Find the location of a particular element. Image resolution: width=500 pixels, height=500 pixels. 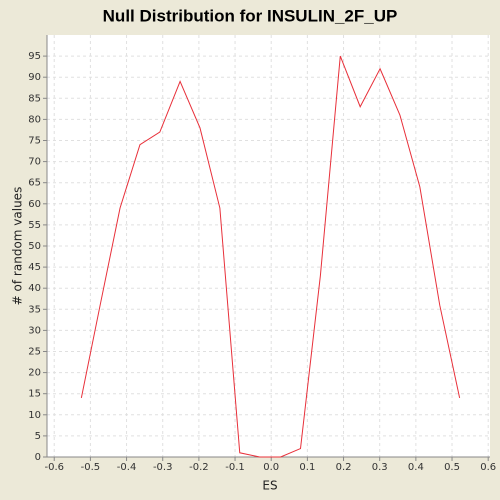

y-tick-label: 0 is located at coordinates (38, 457).